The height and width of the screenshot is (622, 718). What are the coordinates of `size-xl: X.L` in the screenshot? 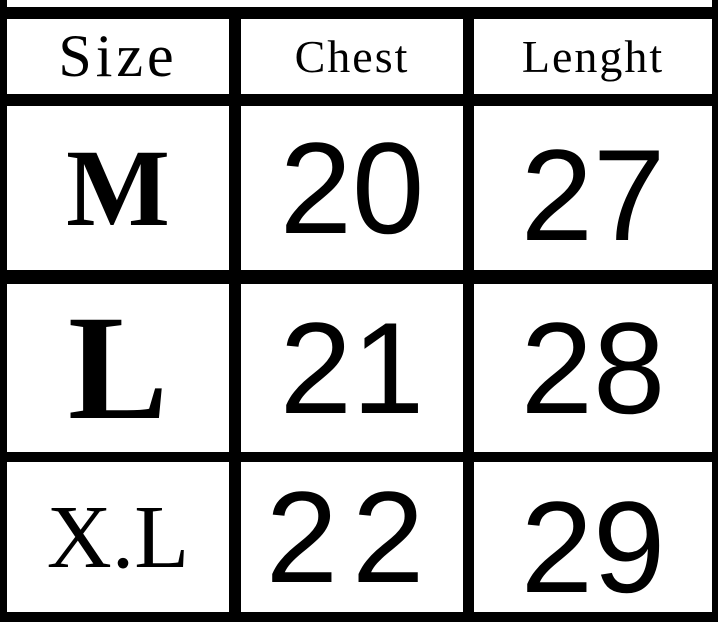 It's located at (118, 537).